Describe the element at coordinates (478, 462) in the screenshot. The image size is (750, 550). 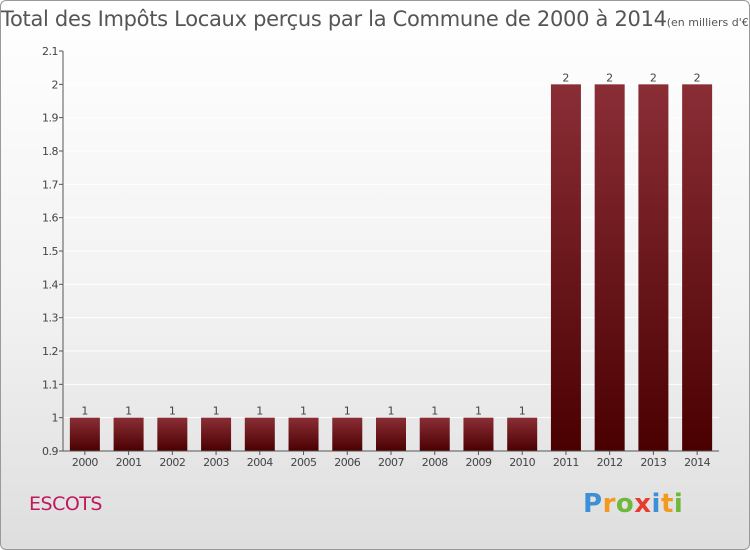
I see `x-tick-label: 2009` at that location.